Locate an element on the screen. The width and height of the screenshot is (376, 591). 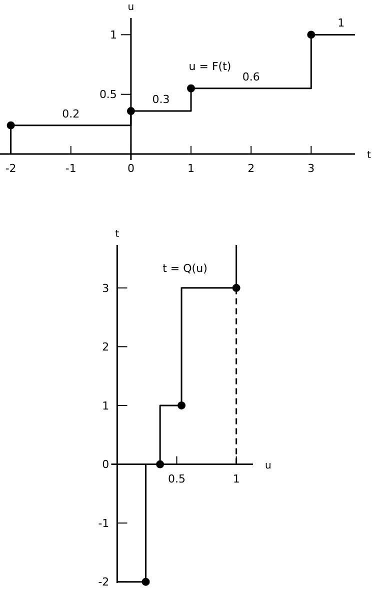
annotation: 0.2 is located at coordinates (71, 113).